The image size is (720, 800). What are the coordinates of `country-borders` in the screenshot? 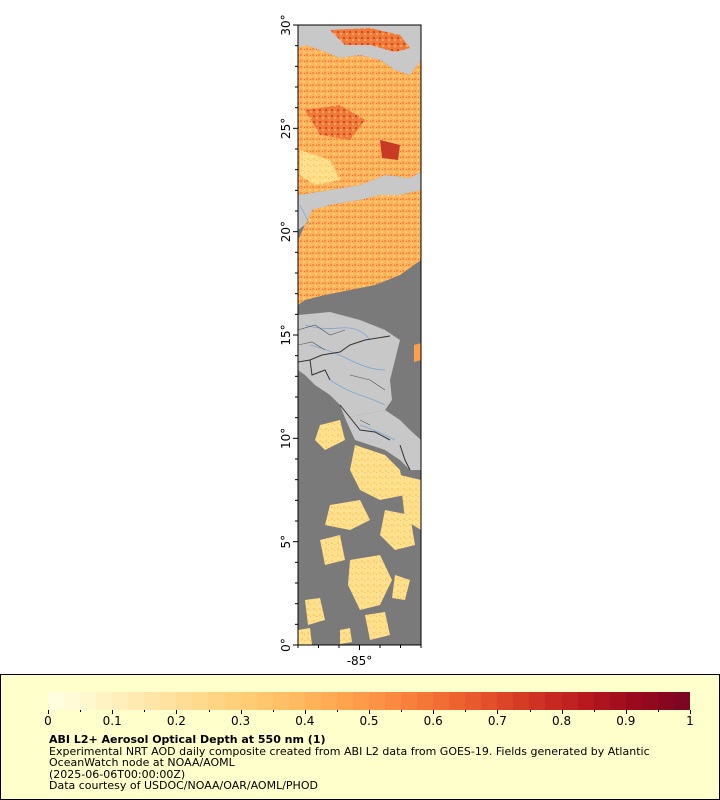 It's located at (354, 403).